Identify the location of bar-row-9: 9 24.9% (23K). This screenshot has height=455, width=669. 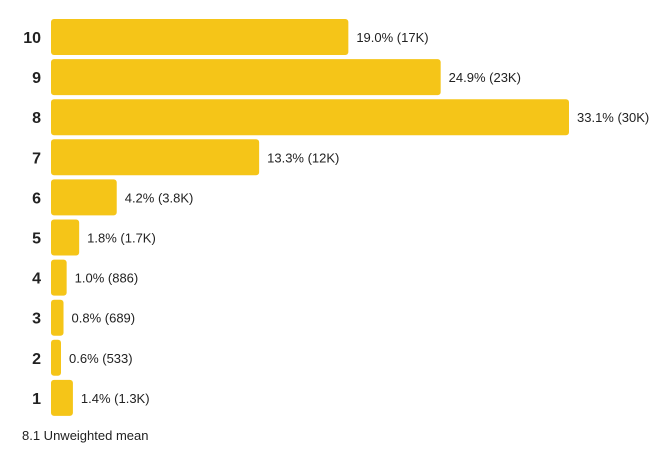
(276, 77).